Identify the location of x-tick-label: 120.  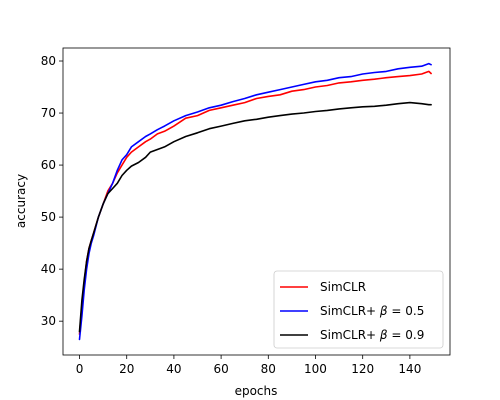
(362, 369).